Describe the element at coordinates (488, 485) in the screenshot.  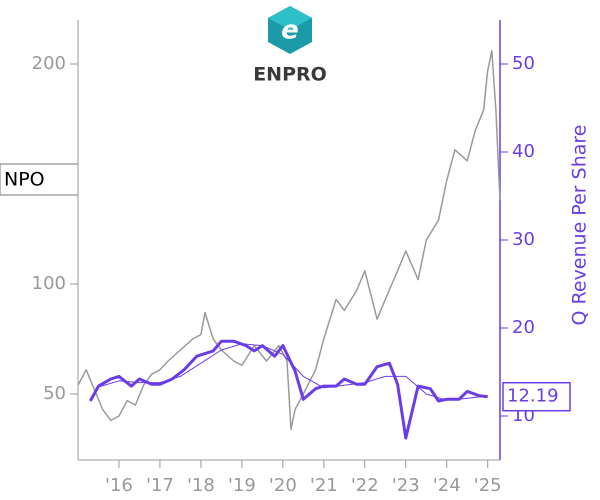
I see `x-tick-label: '25` at that location.